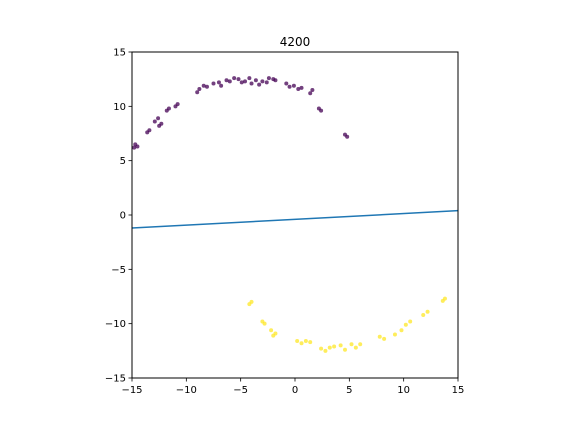 Image resolution: width=576 pixels, height=432 pixels. What do you see at coordinates (295, 390) in the screenshot?
I see `x-tick-label: 0` at bounding box center [295, 390].